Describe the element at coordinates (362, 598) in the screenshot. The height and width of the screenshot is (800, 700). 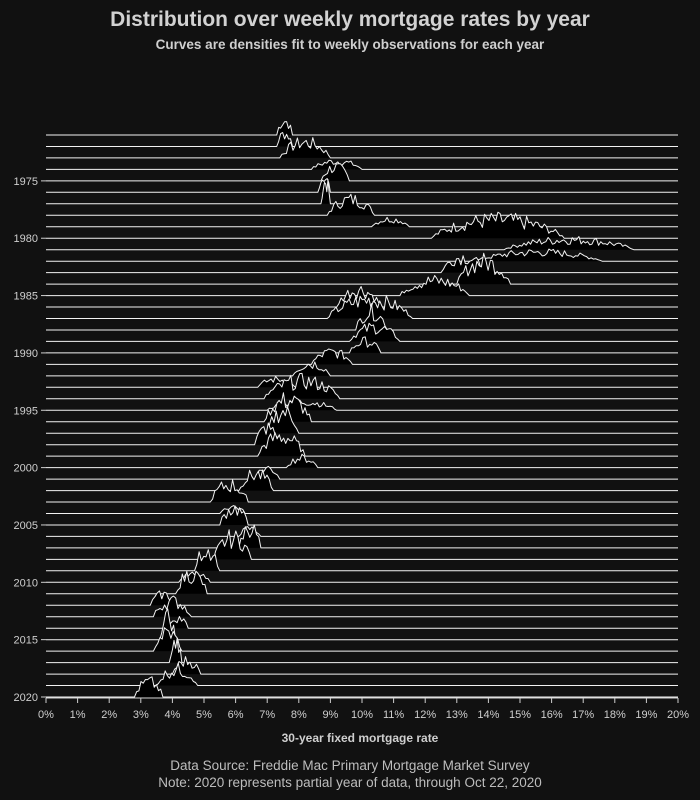
I see `ridge-2012` at that location.